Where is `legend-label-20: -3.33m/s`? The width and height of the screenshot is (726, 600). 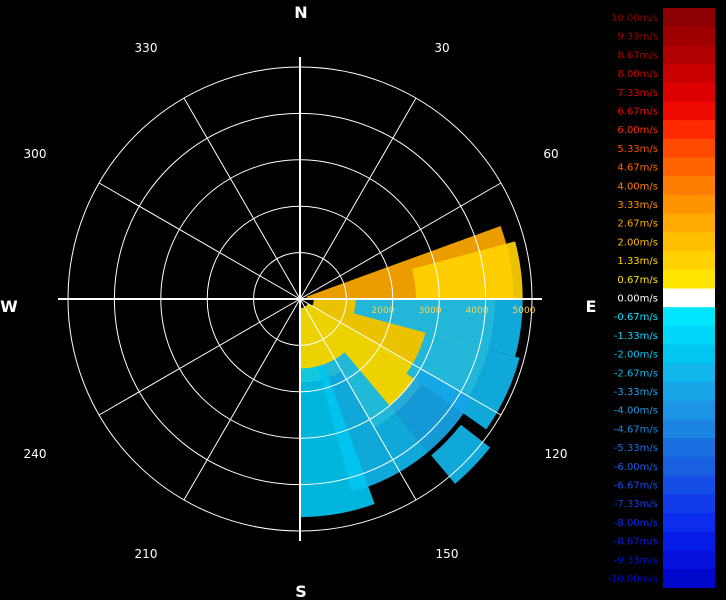 legend-label-20: -3.33m/s is located at coordinates (636, 392).